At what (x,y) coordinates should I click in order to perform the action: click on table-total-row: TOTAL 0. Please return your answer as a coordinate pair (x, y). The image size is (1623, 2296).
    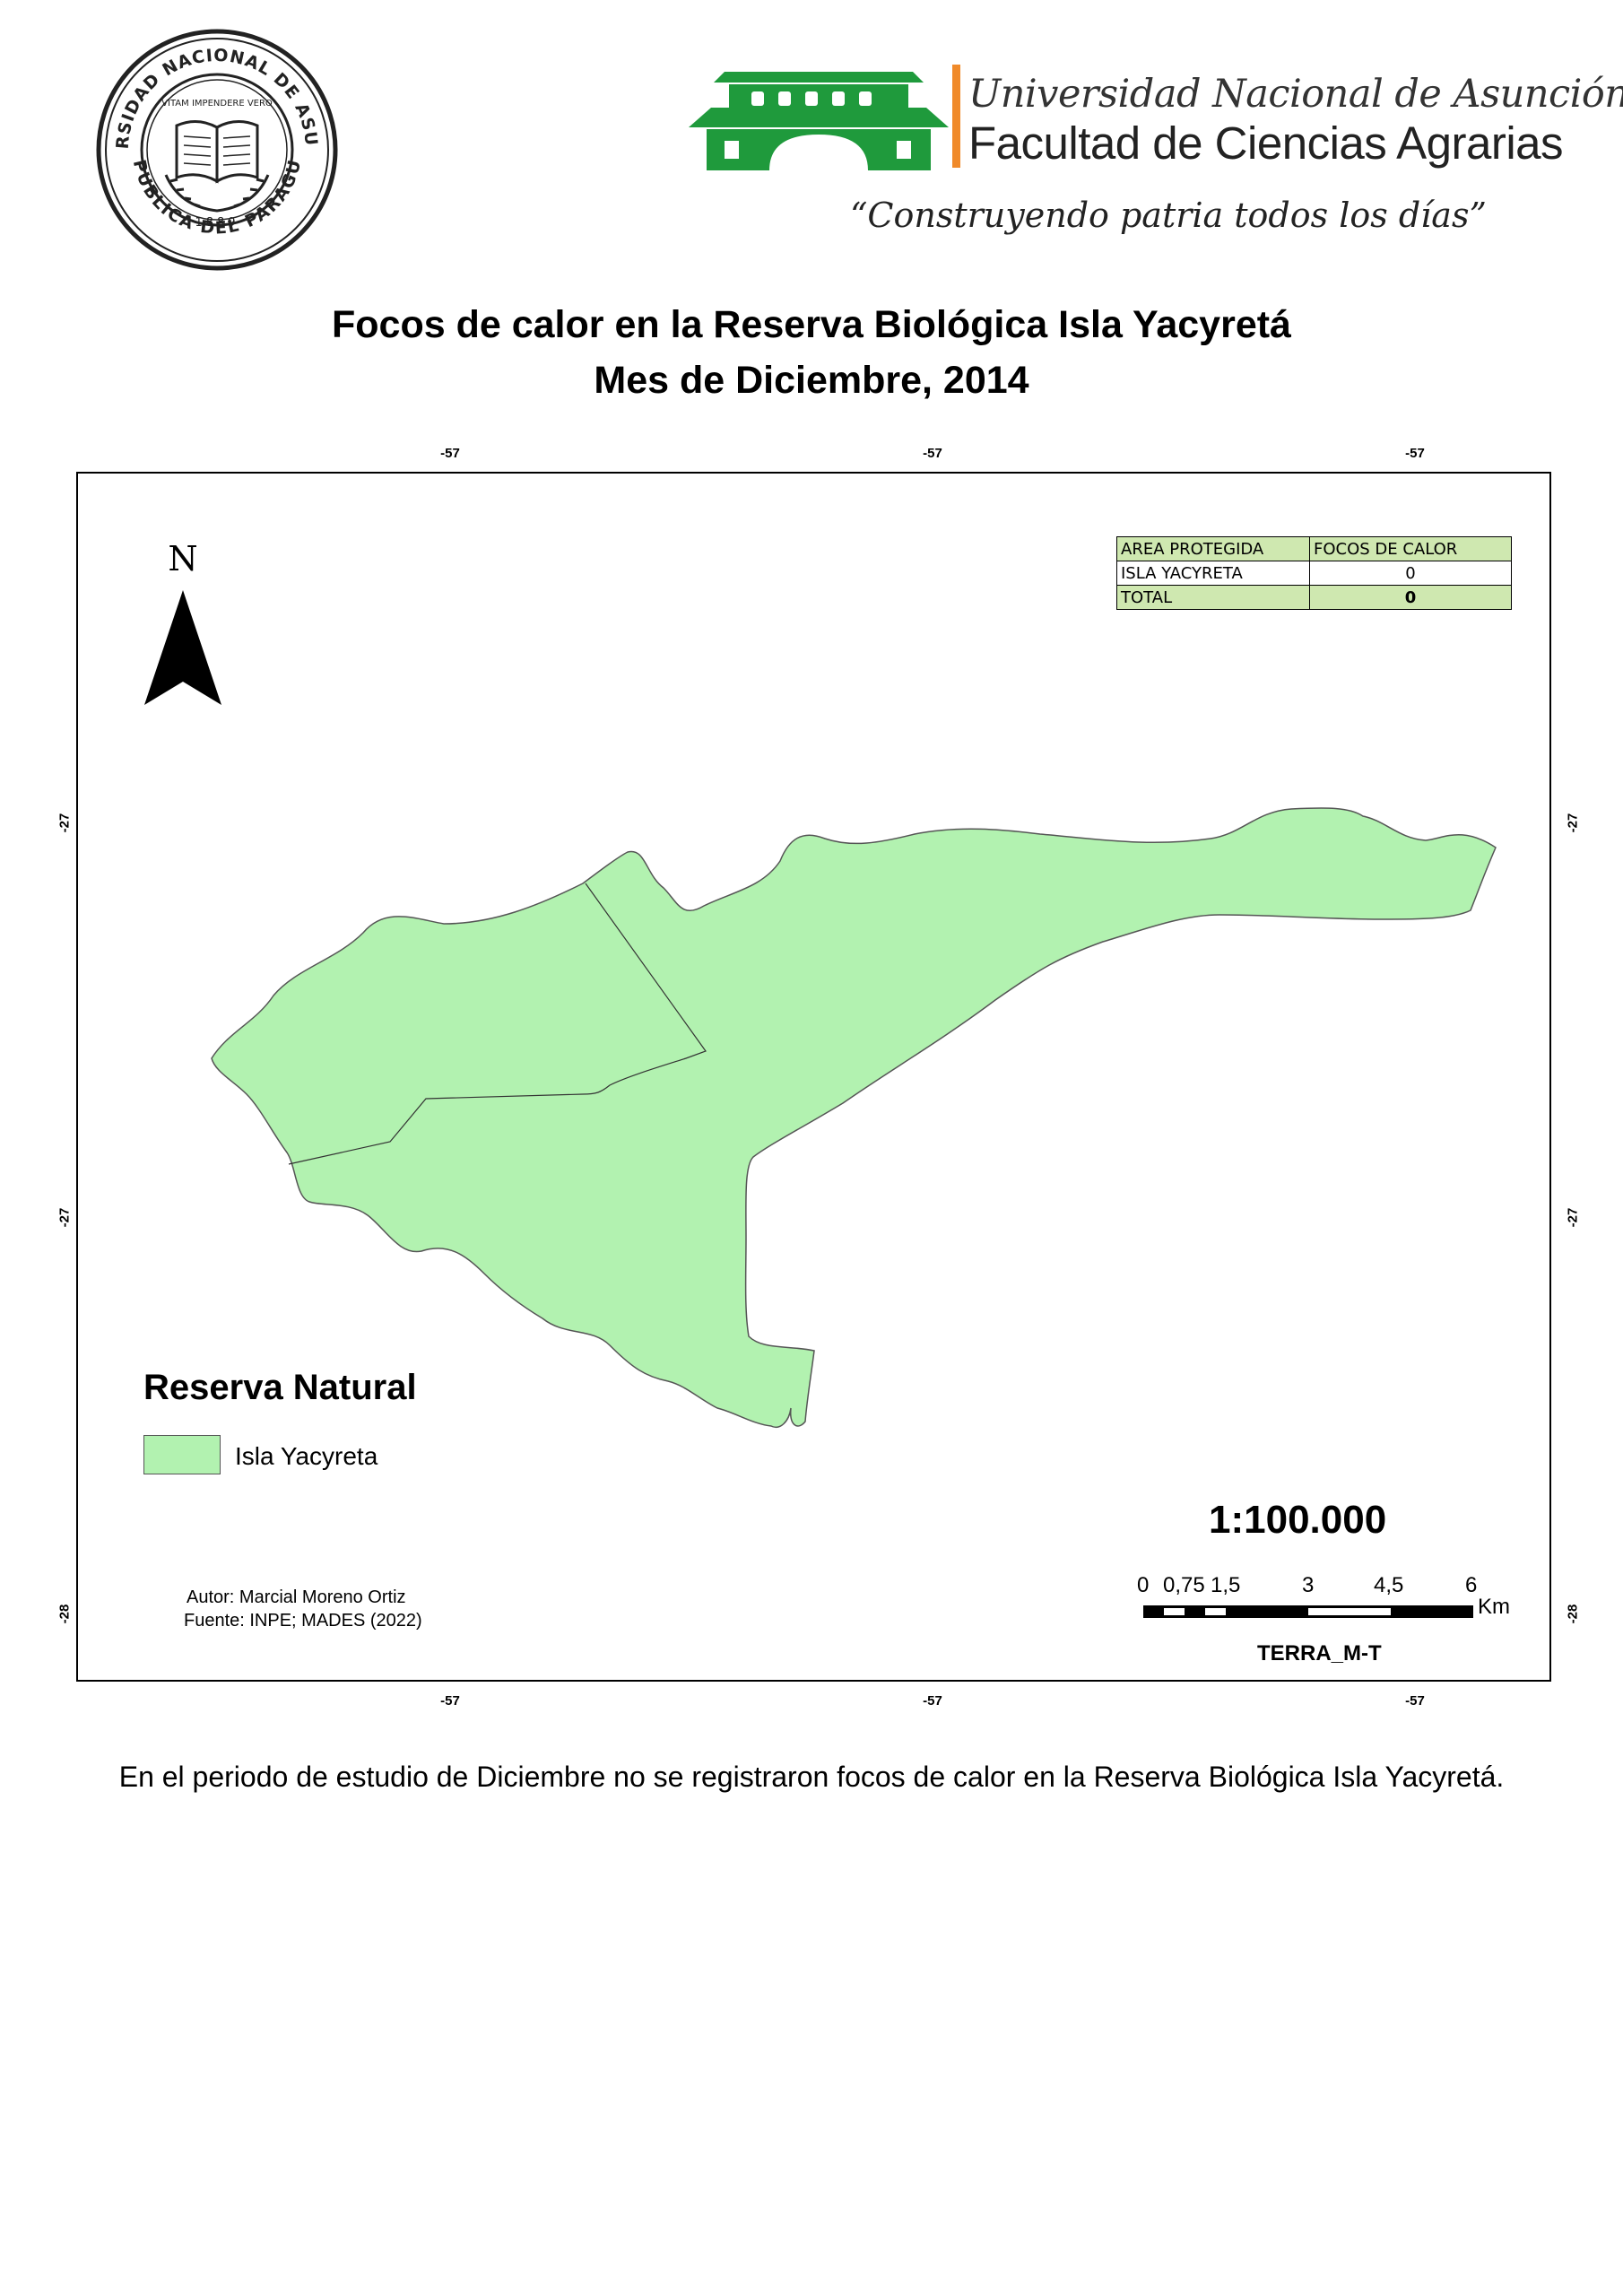
    Looking at the image, I should click on (1314, 597).